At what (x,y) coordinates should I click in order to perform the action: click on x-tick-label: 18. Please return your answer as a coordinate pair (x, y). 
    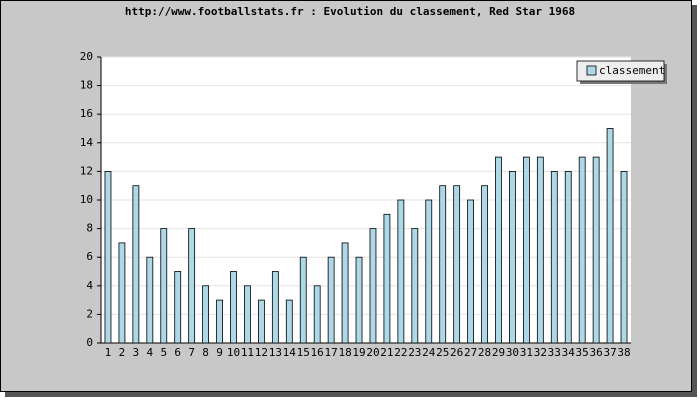
    Looking at the image, I should click on (344, 352).